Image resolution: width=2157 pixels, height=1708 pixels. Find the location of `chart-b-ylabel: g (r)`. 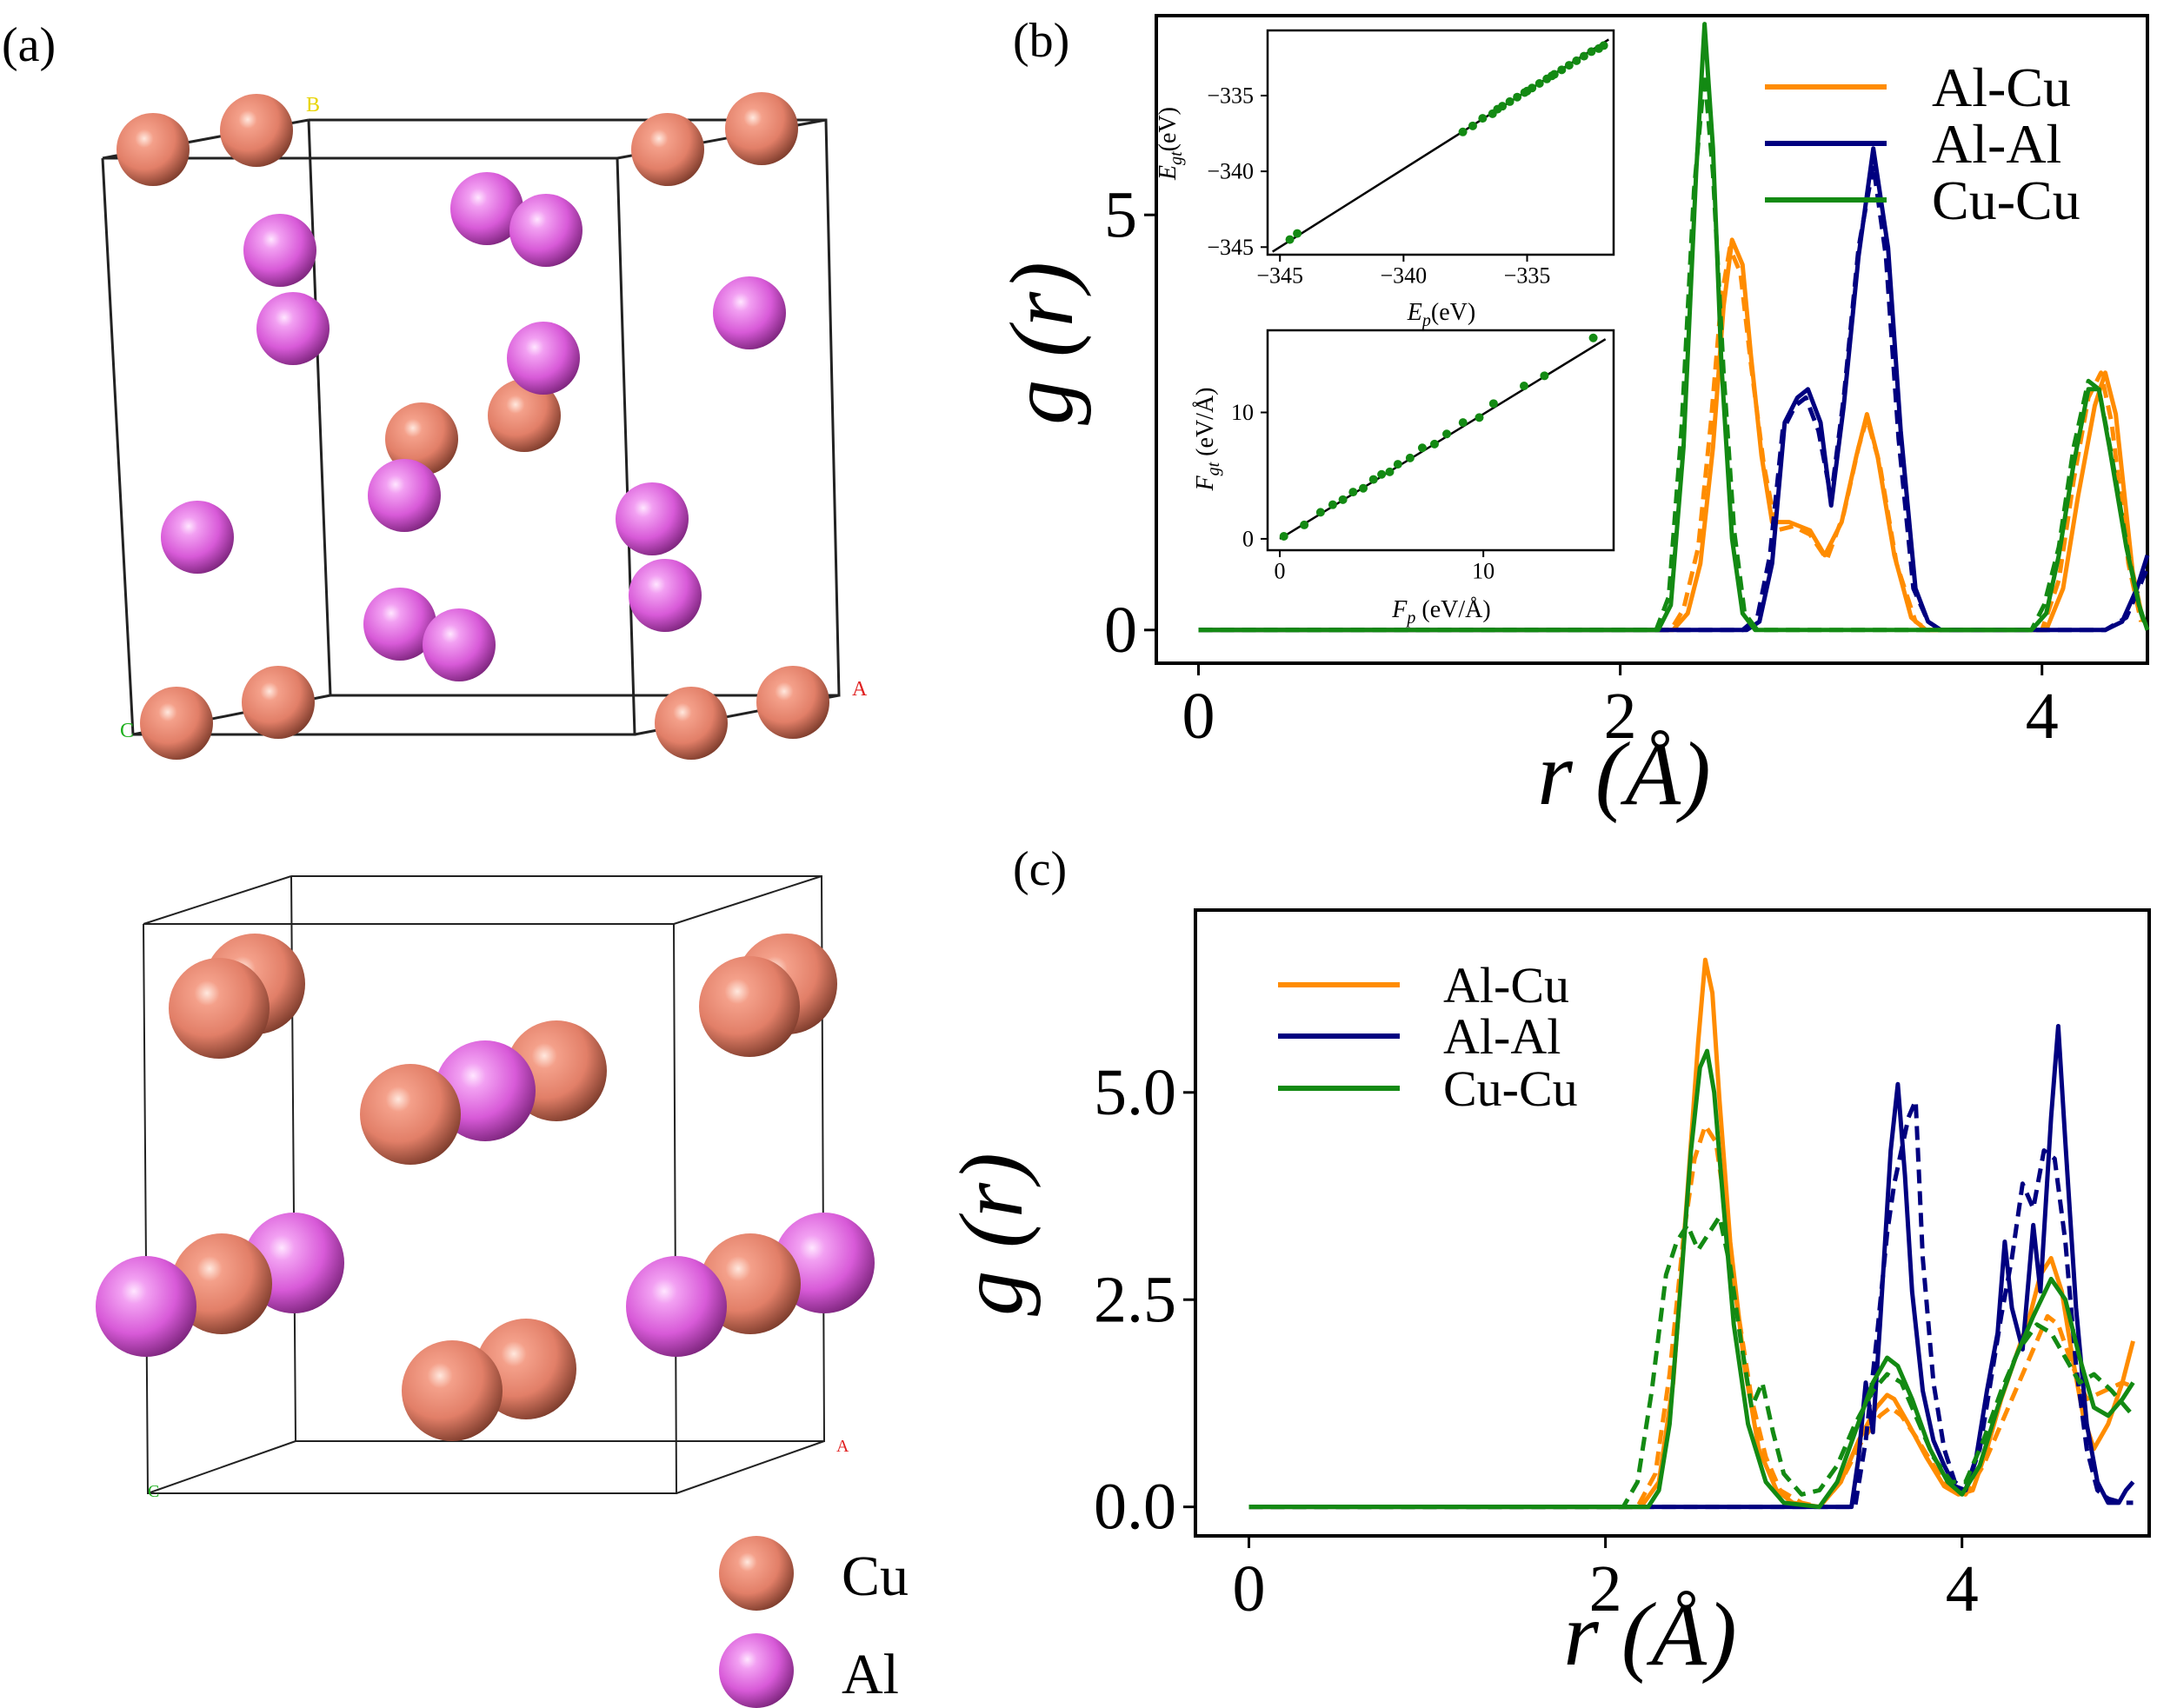

chart-b-ylabel: g (r) is located at coordinates (1042, 343).